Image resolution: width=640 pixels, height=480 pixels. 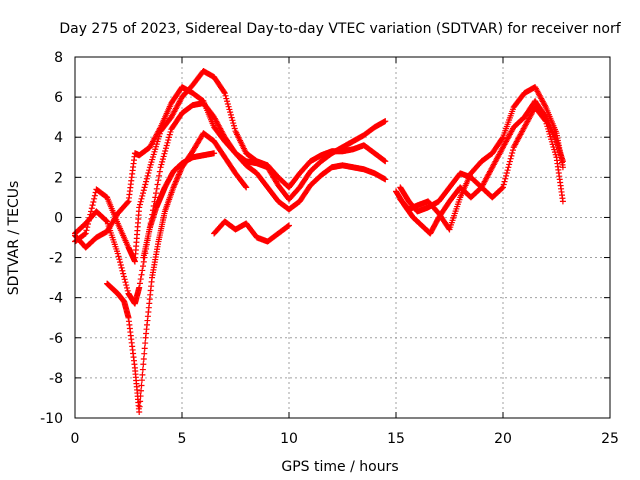 I want to click on x-tick-label: 5, so click(x=182, y=439).